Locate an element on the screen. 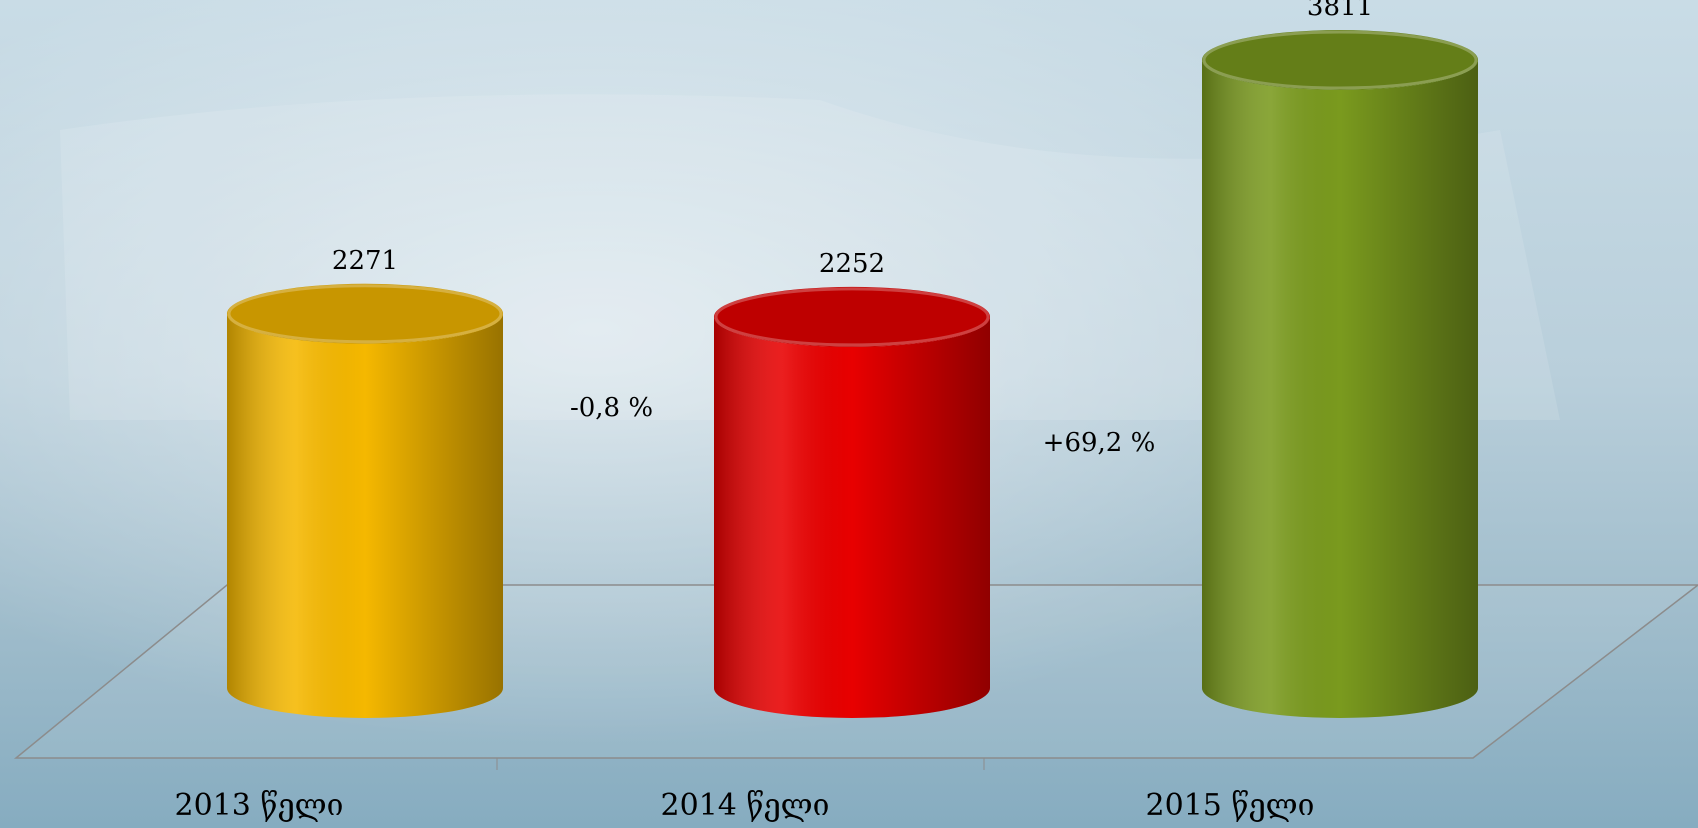 The height and width of the screenshot is (828, 1698). value-label: 3811 is located at coordinates (1340, 11).